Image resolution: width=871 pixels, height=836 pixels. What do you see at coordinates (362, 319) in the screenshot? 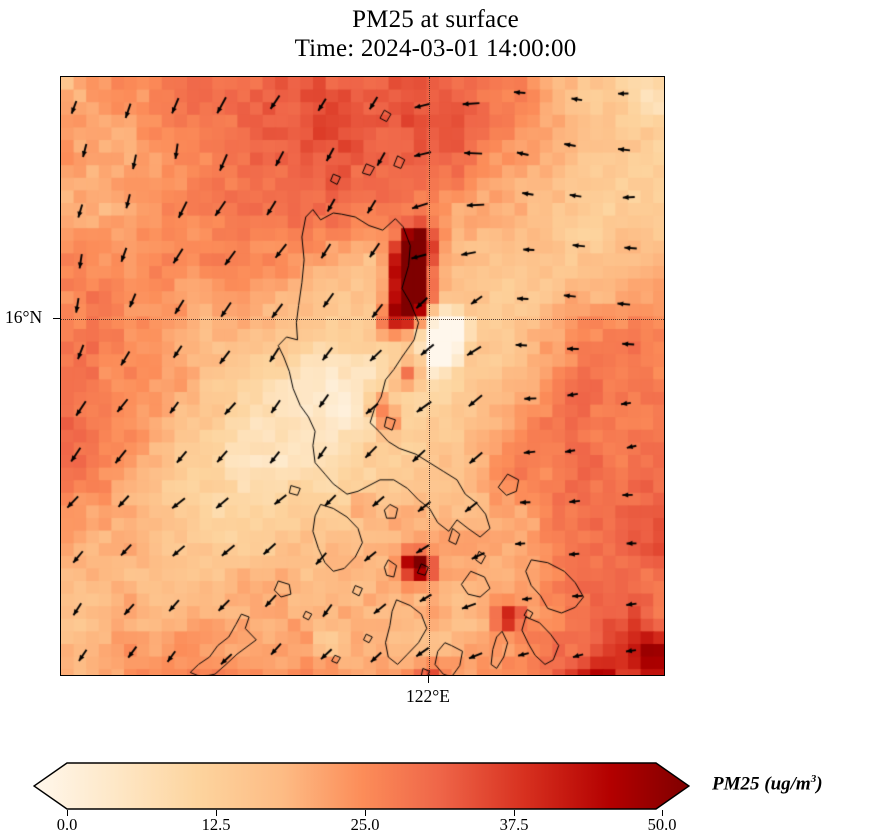
I see `gridline-latitude-16n` at bounding box center [362, 319].